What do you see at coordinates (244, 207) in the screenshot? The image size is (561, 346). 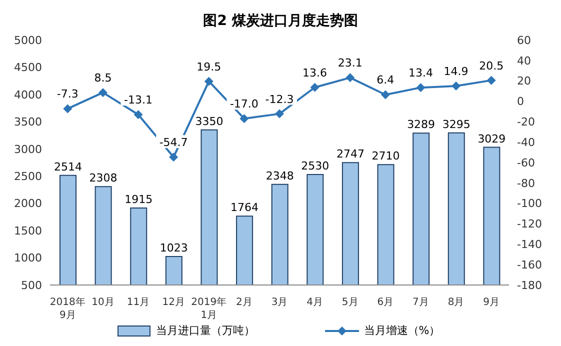 I see `data-label: 1764` at bounding box center [244, 207].